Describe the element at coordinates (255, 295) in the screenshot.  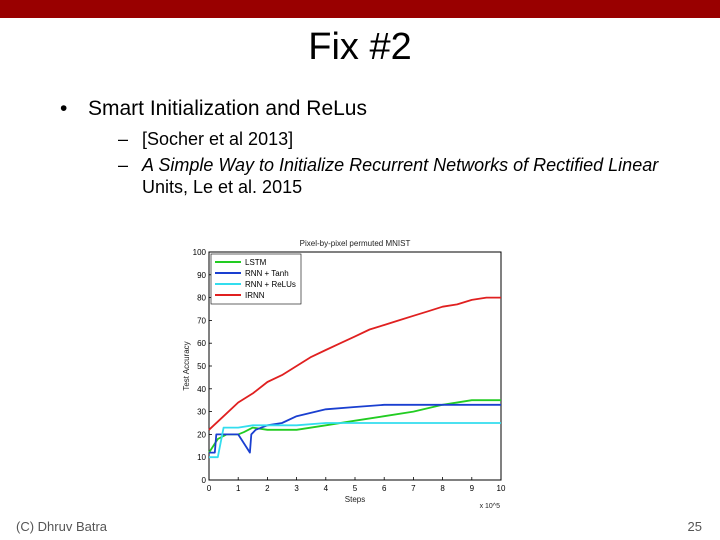
I see `legend-label: IRNN` at that location.